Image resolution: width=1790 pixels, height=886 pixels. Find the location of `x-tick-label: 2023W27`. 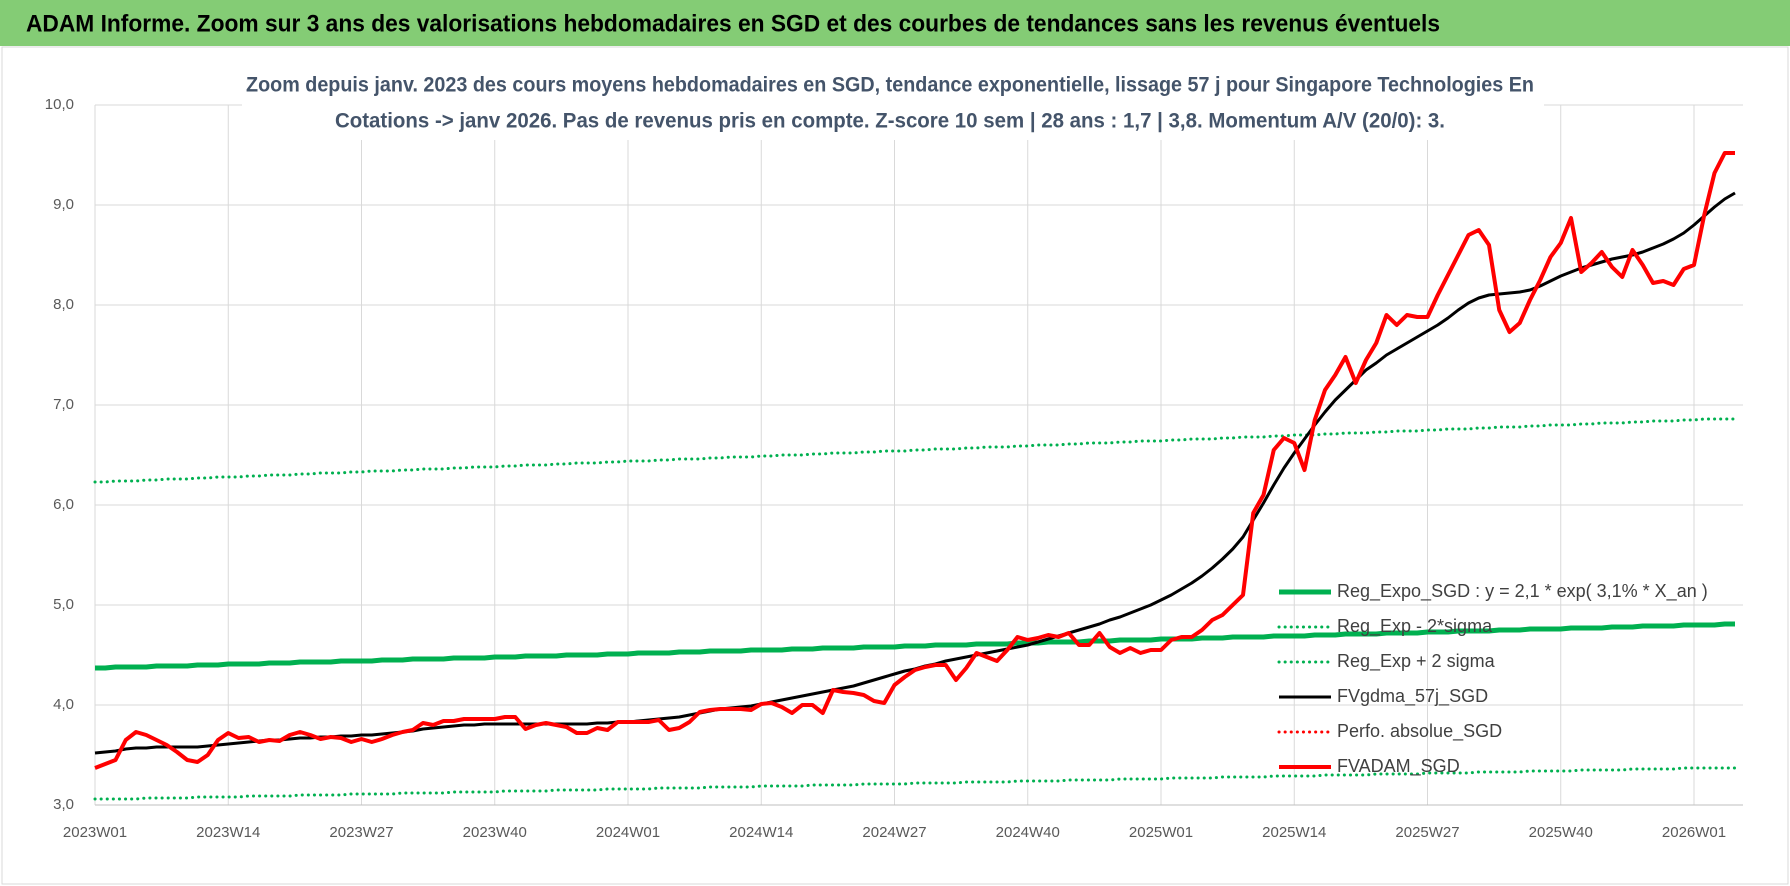

x-tick-label: 2023W27 is located at coordinates (361, 832).